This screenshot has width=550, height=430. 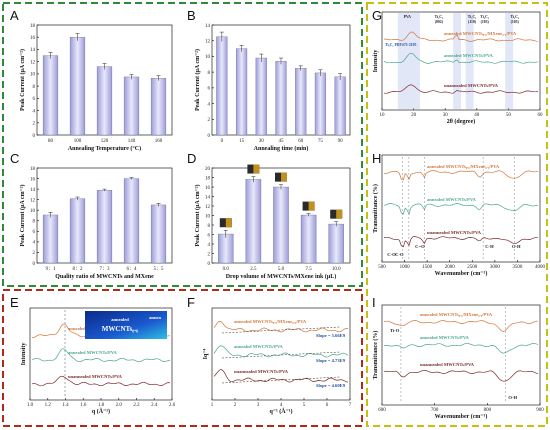 What do you see at coordinates (512, 397) in the screenshot?
I see `band-label-i: O-H` at bounding box center [512, 397].